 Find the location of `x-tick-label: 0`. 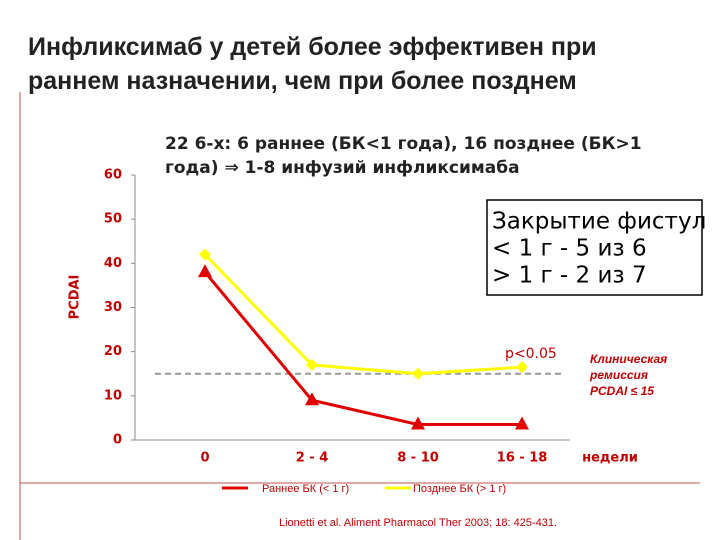

x-tick-label: 0 is located at coordinates (204, 458).